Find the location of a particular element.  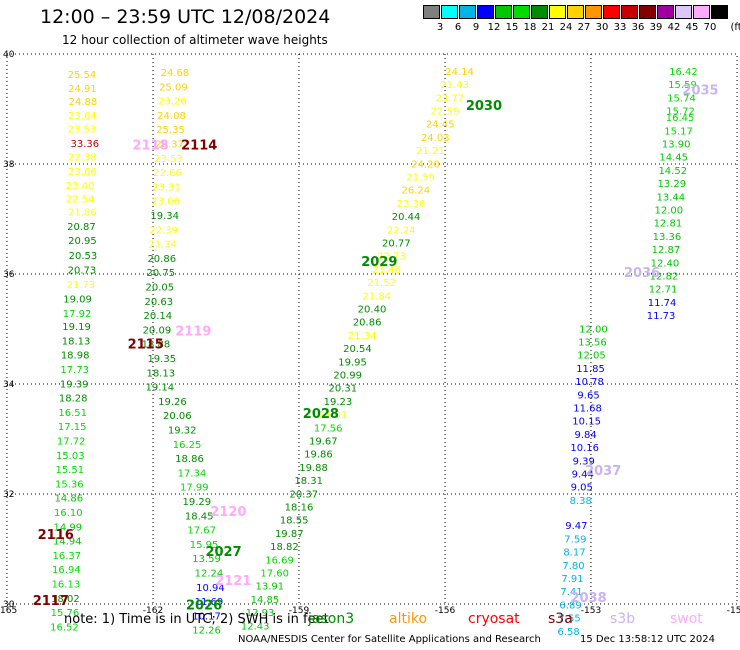

wave-height-value: 14.85 is located at coordinates (265, 600).